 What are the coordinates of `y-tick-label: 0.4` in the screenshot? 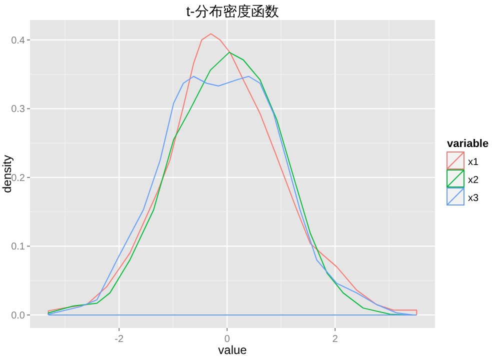 It's located at (18, 40).